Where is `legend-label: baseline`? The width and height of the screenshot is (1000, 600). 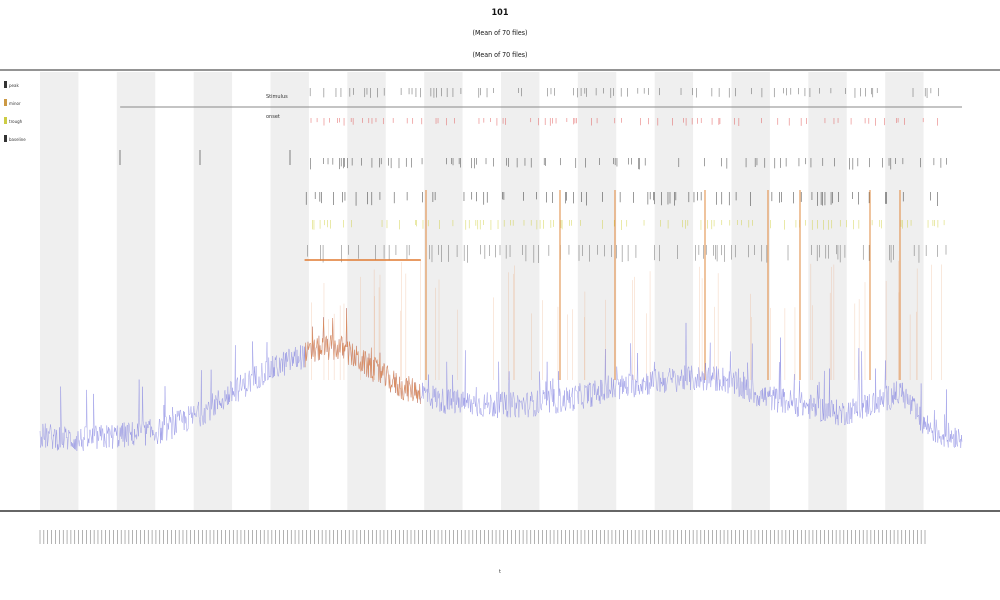 legend-label: baseline is located at coordinates (17, 139).